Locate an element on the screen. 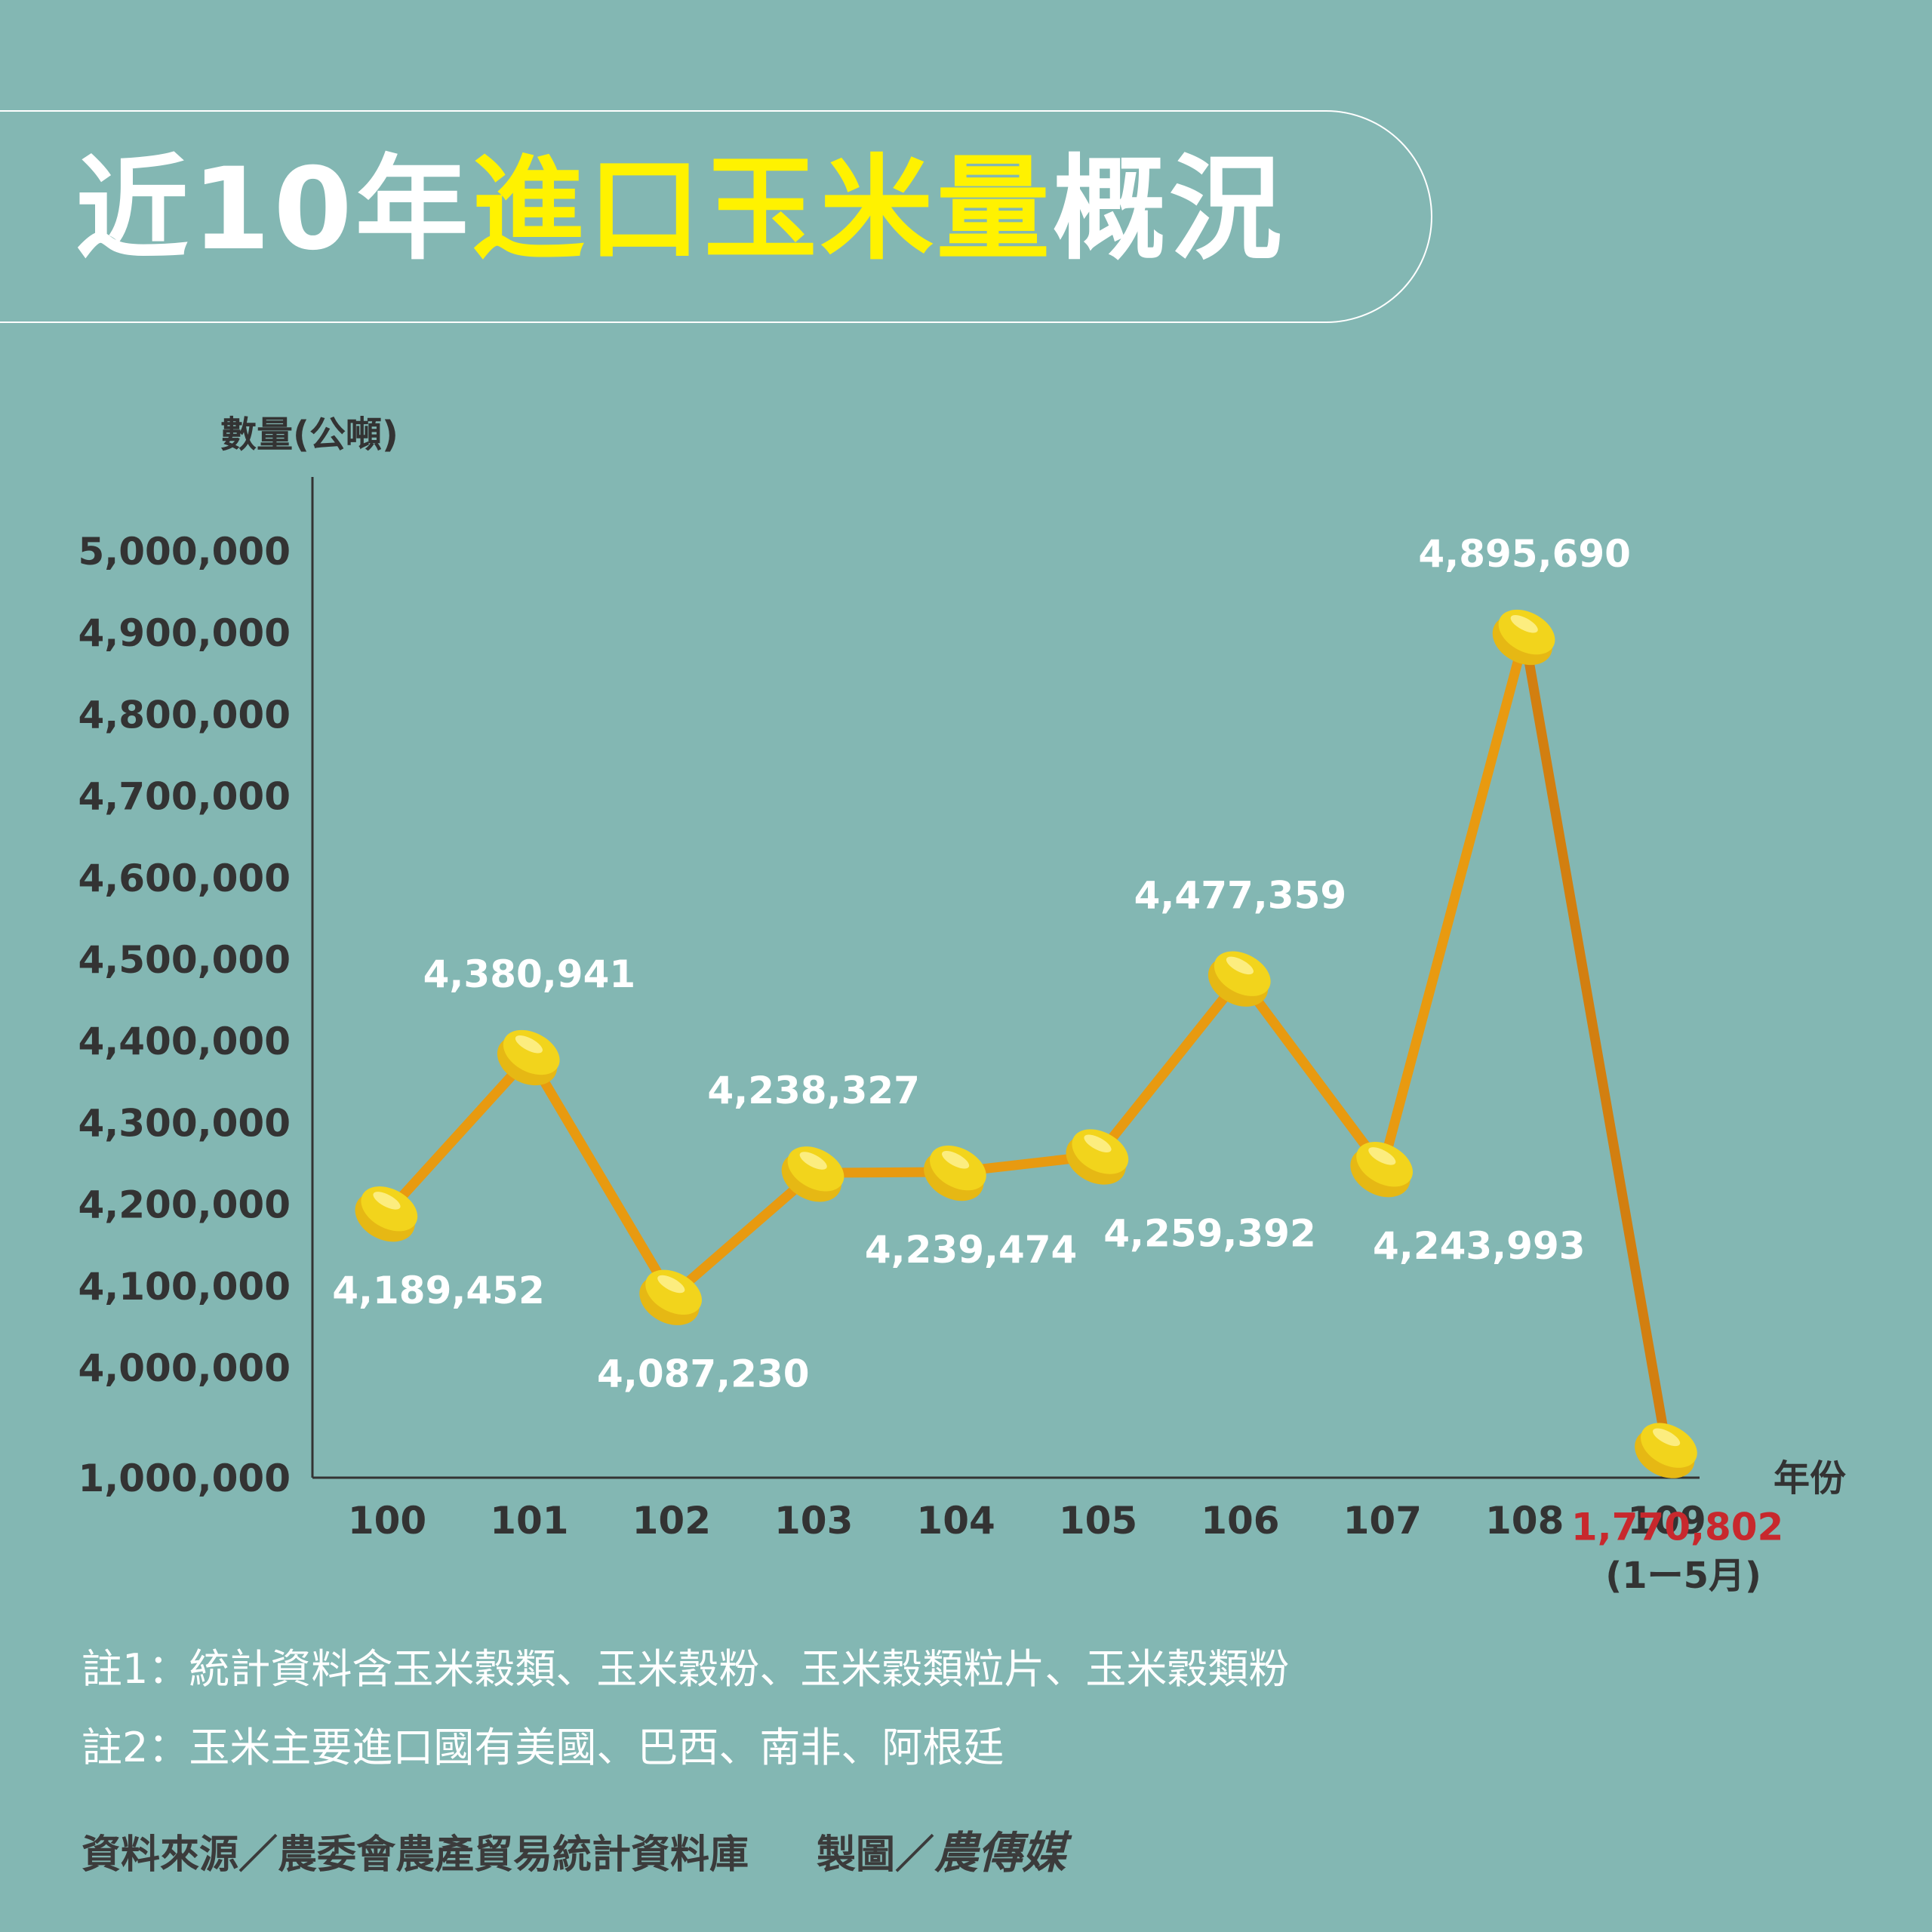 The width and height of the screenshot is (1932, 1932). y-tick-label: 4,700,000 is located at coordinates (184, 797).